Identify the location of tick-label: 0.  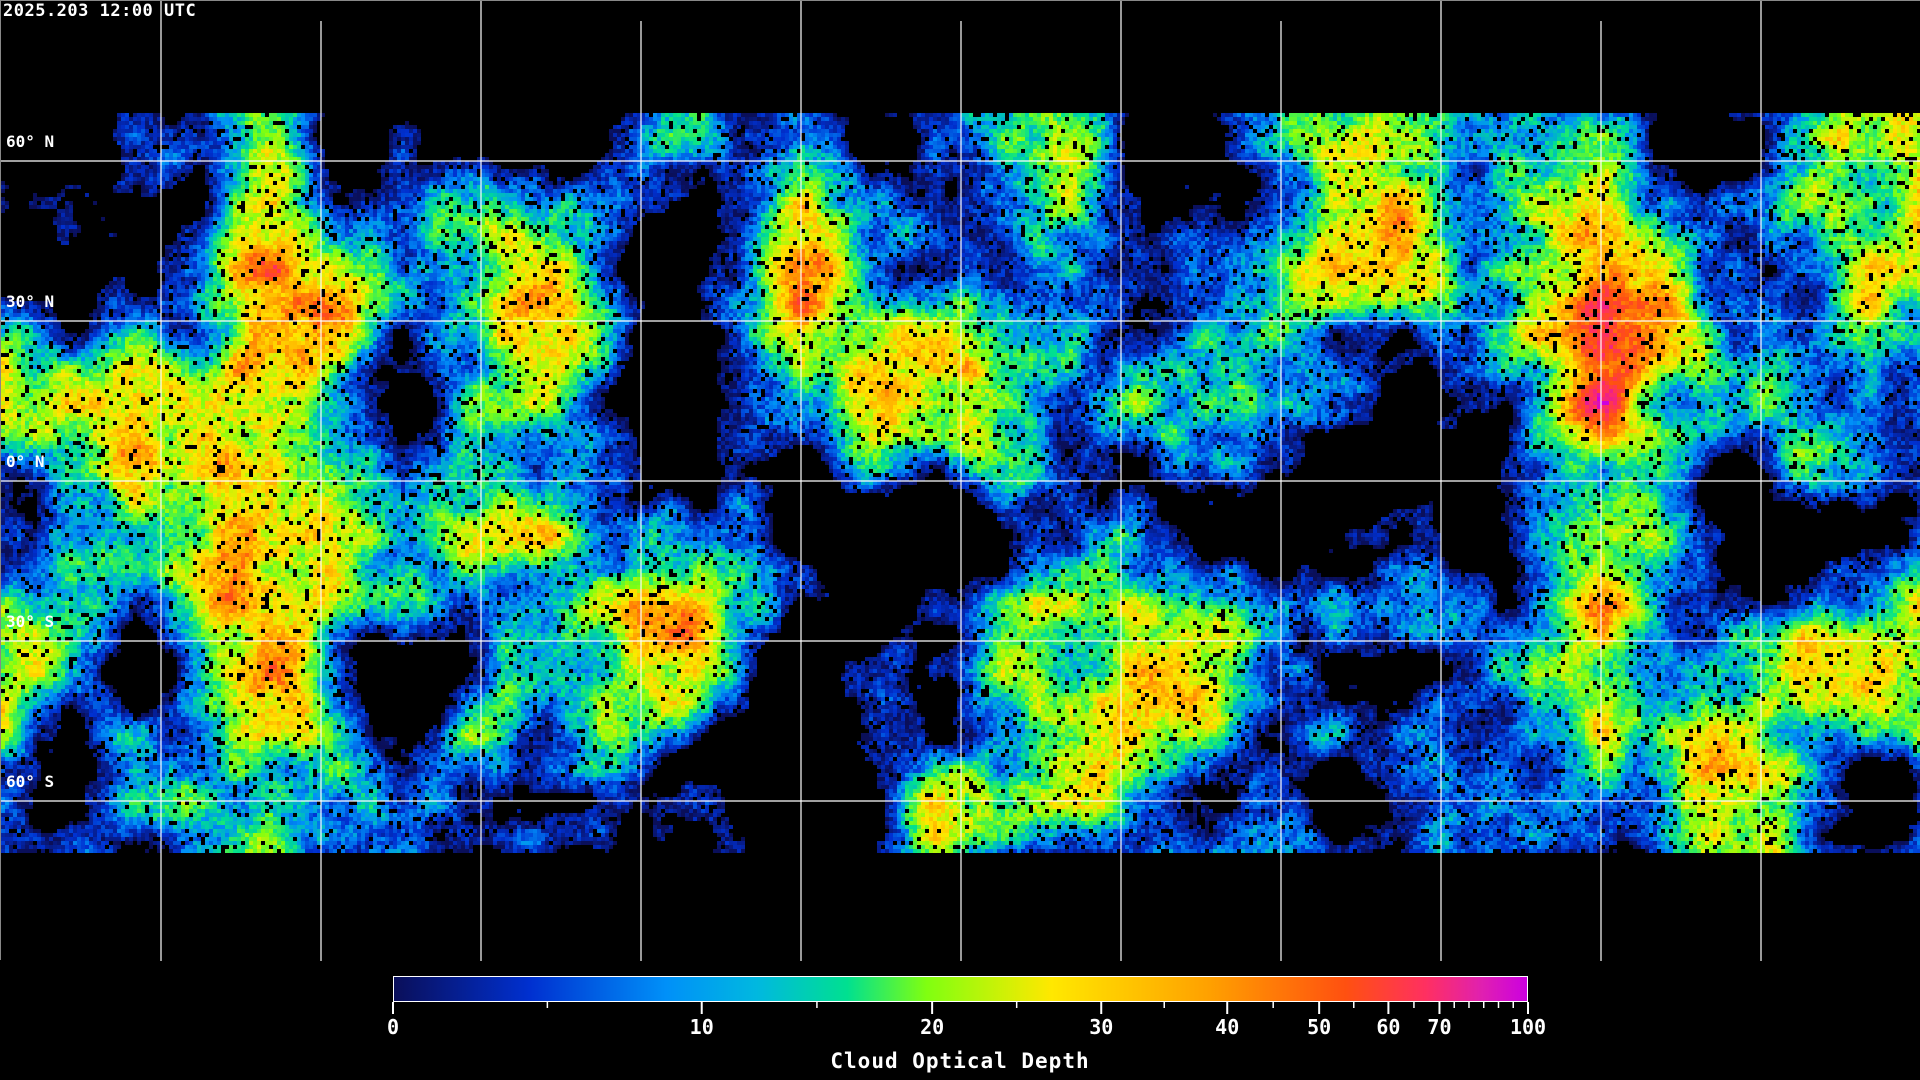
(393, 1027).